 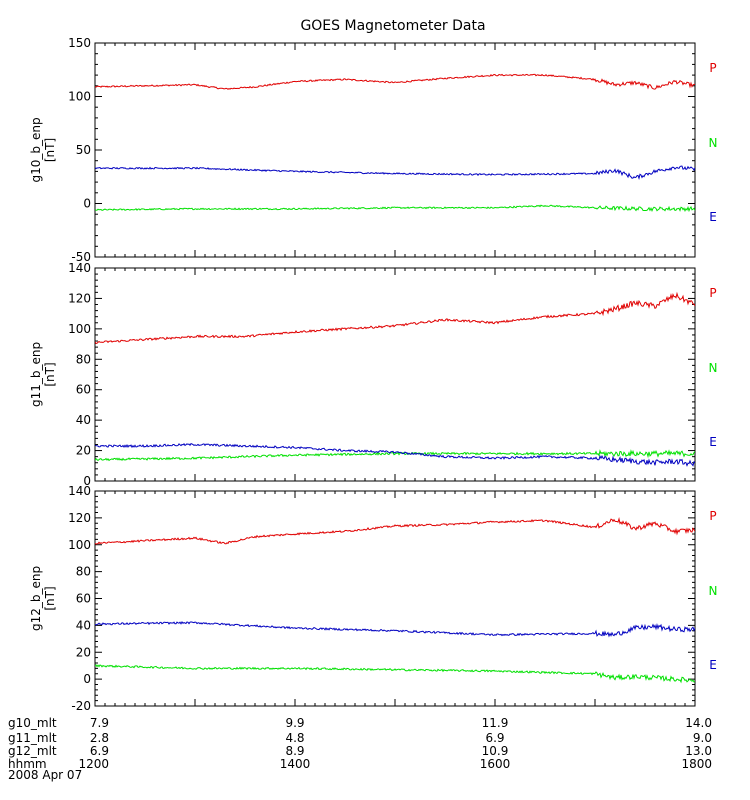 I want to click on time-axis-value: 1400, so click(x=295, y=764).